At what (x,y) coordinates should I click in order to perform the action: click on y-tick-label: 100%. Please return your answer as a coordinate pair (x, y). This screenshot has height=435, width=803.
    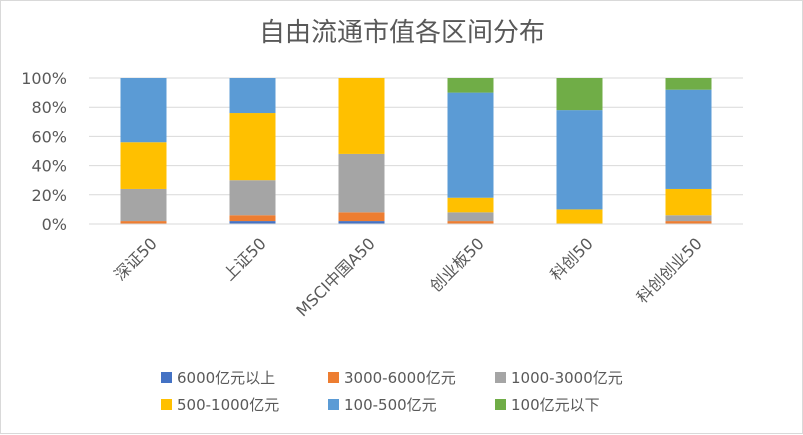
    Looking at the image, I should click on (44, 78).